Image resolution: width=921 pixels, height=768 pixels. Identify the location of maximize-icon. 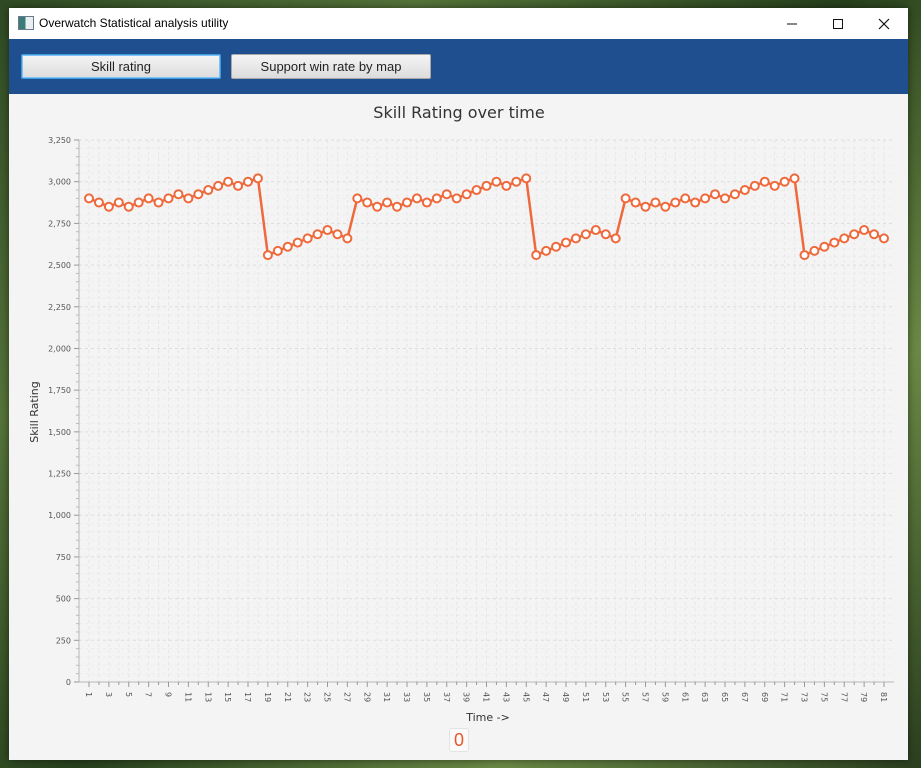
(838, 23).